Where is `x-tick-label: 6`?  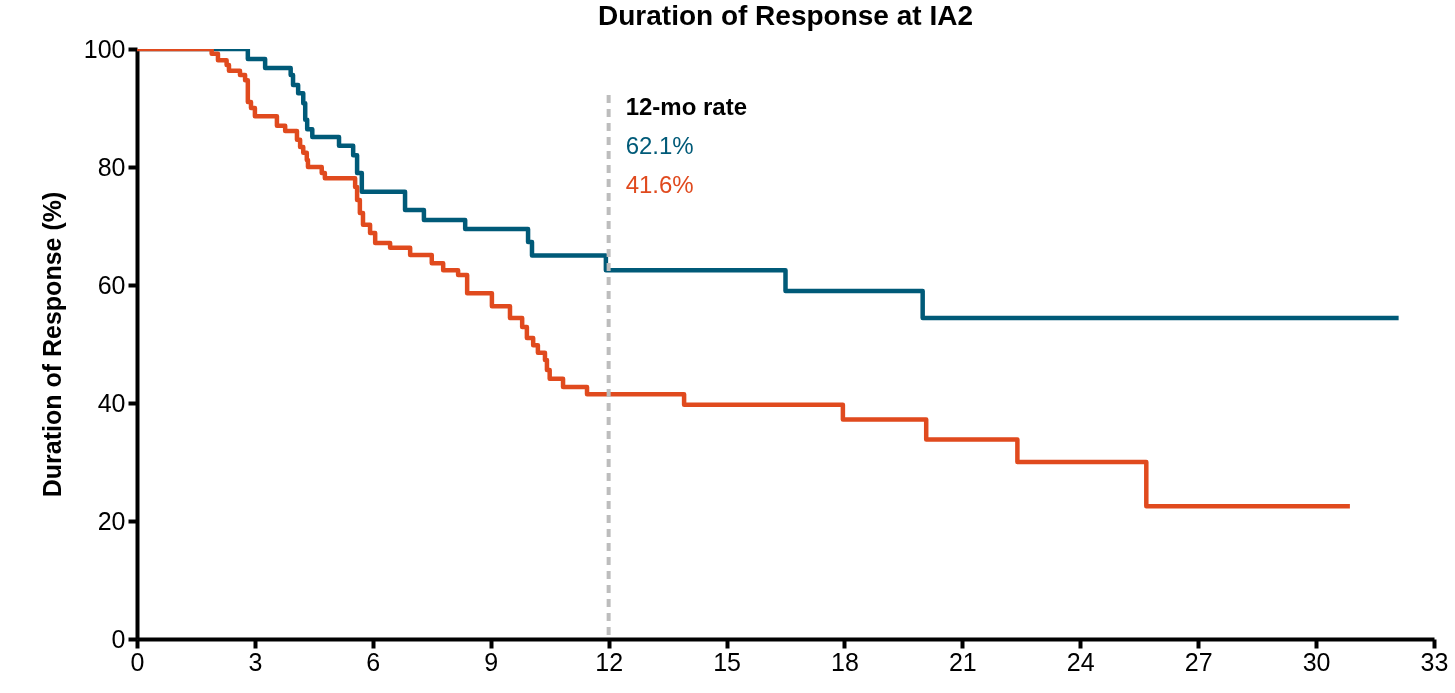 x-tick-label: 6 is located at coordinates (373, 661).